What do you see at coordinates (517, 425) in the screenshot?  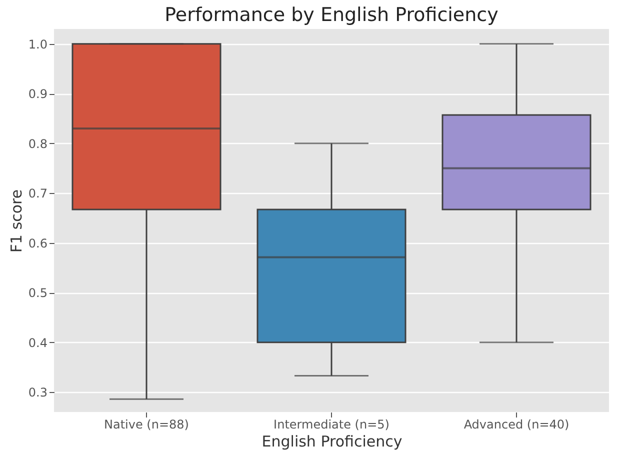 I see `x-tick-label: Advanced (n=40)` at bounding box center [517, 425].